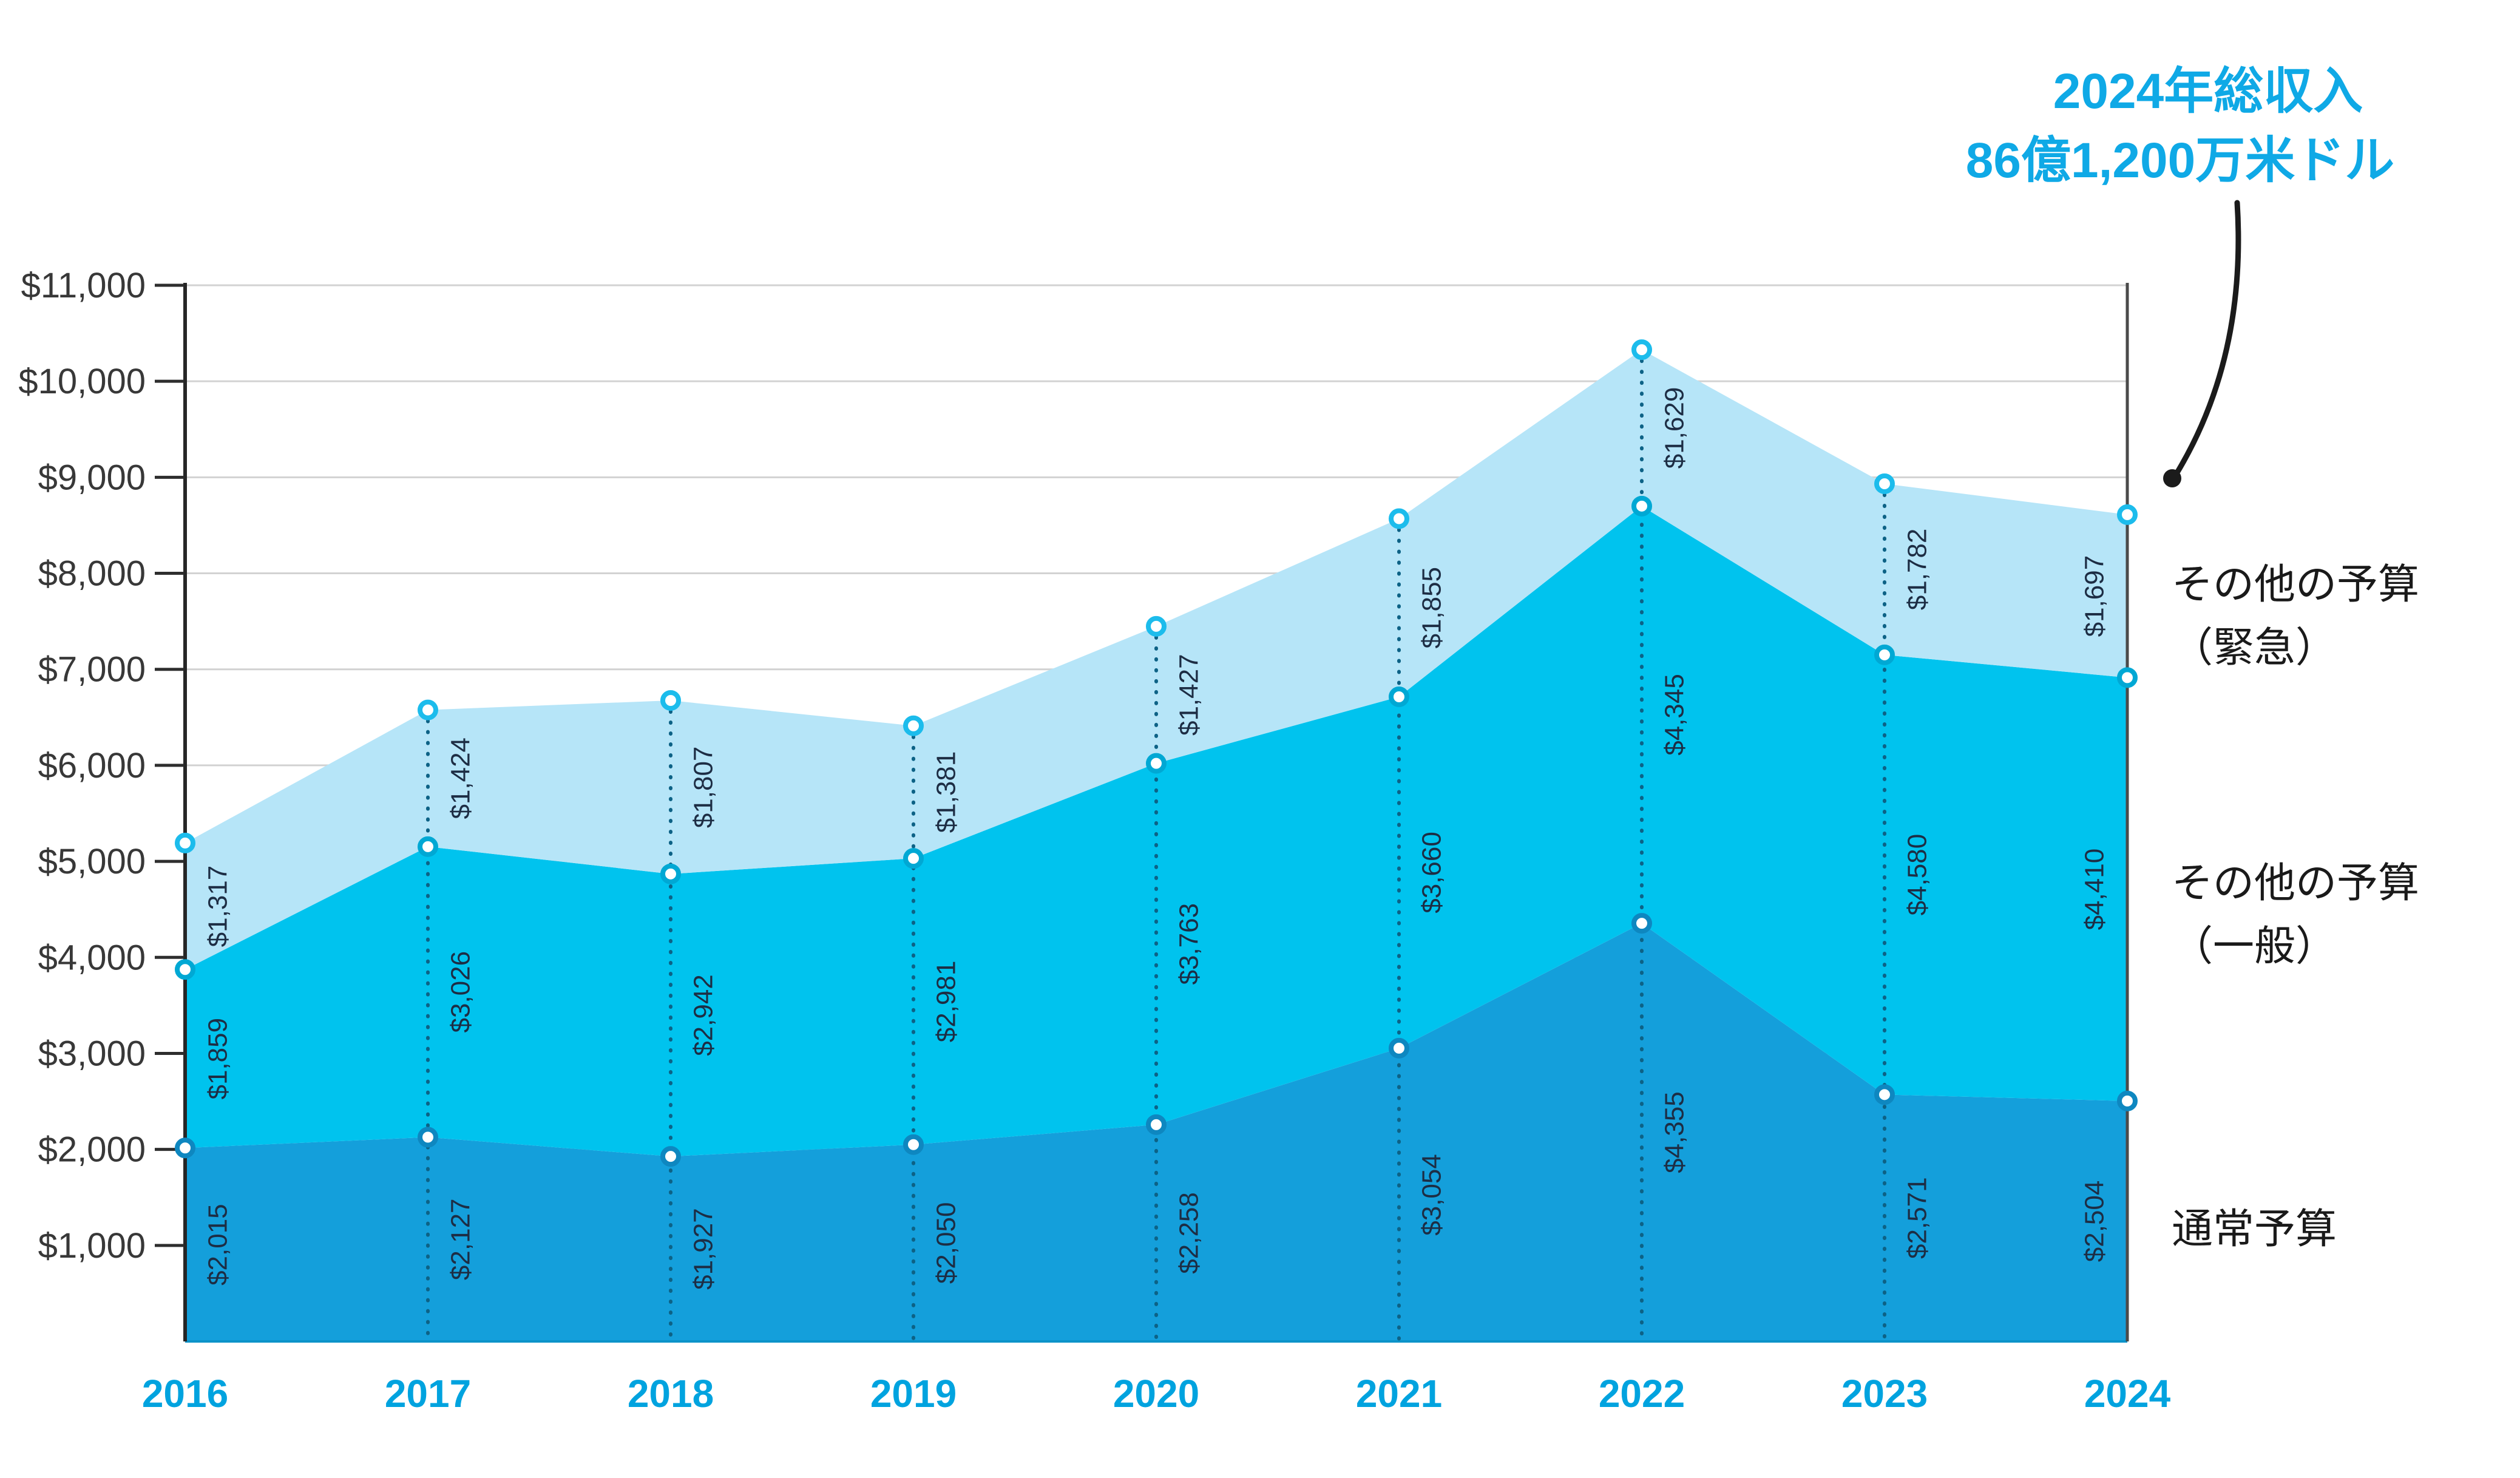 This screenshot has height=1478, width=2520. Describe the element at coordinates (92, 574) in the screenshot. I see `y-axis-label: $8,000` at that location.